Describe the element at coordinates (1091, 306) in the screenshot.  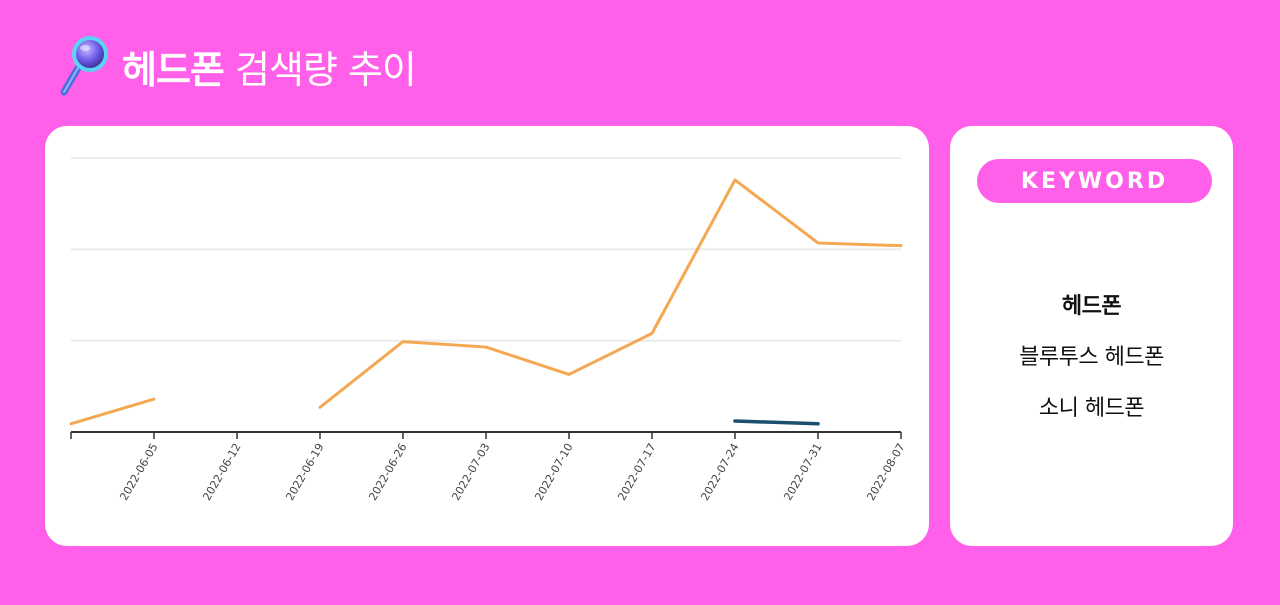
I see `keyword-item: 헤드폰` at that location.